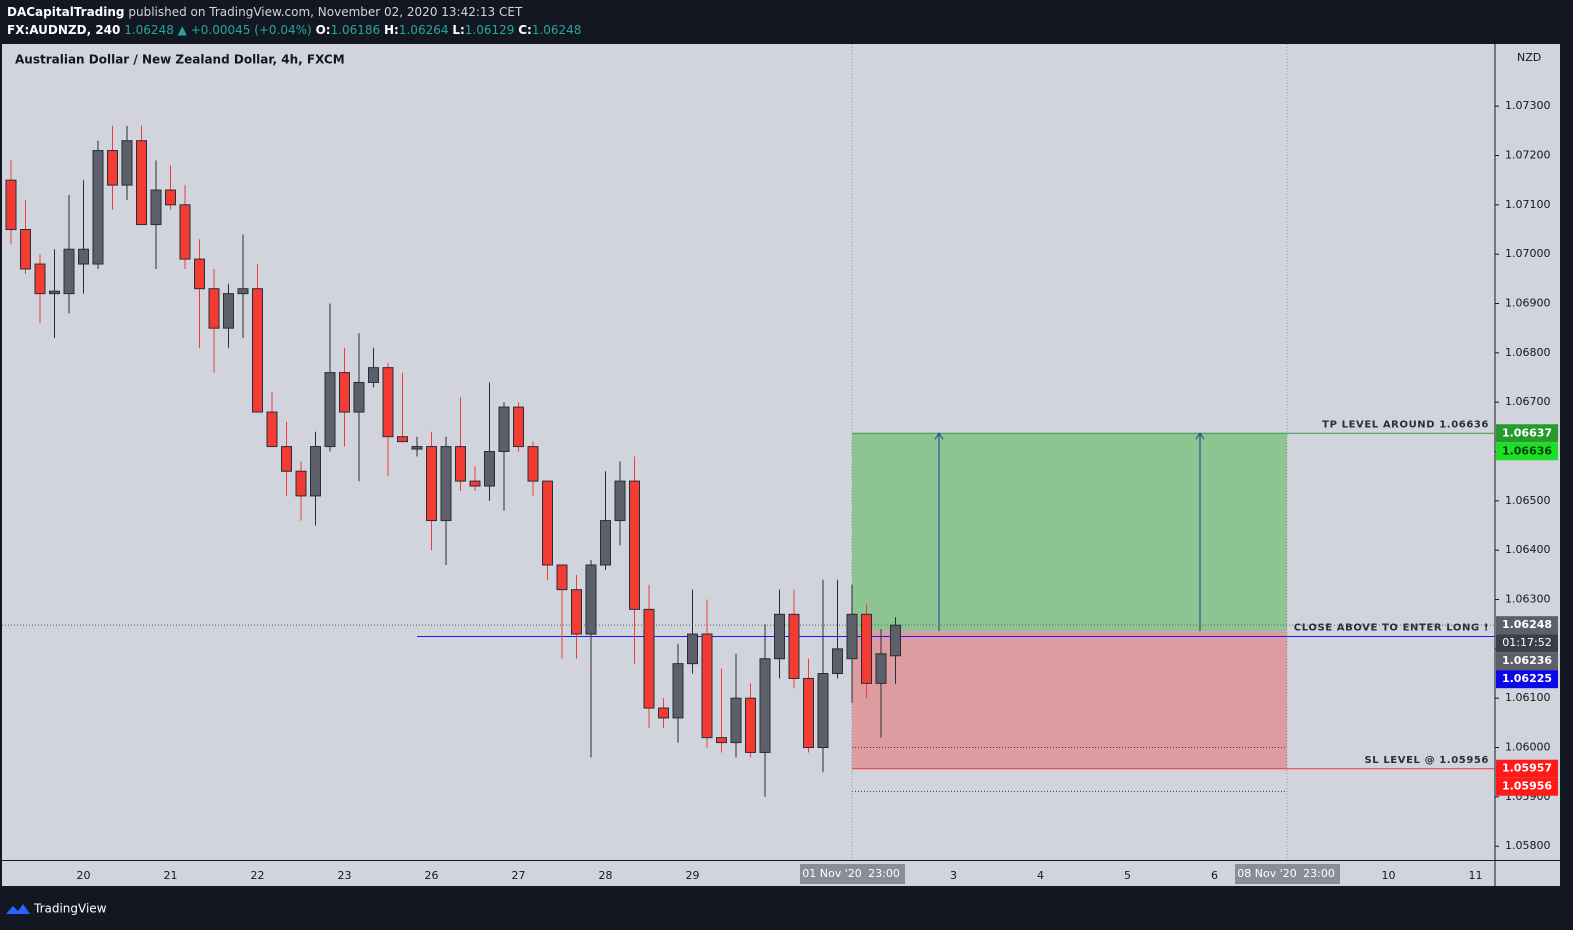 This screenshot has height=930, width=1573. What do you see at coordinates (356, 30) in the screenshot?
I see `ohlc-value: 1.06186` at bounding box center [356, 30].